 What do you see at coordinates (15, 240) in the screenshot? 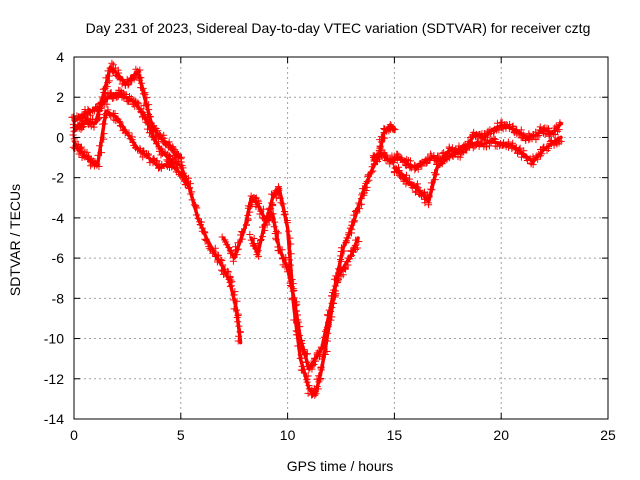
I see `y-axis-label: SDTVAR / TECUs` at bounding box center [15, 240].